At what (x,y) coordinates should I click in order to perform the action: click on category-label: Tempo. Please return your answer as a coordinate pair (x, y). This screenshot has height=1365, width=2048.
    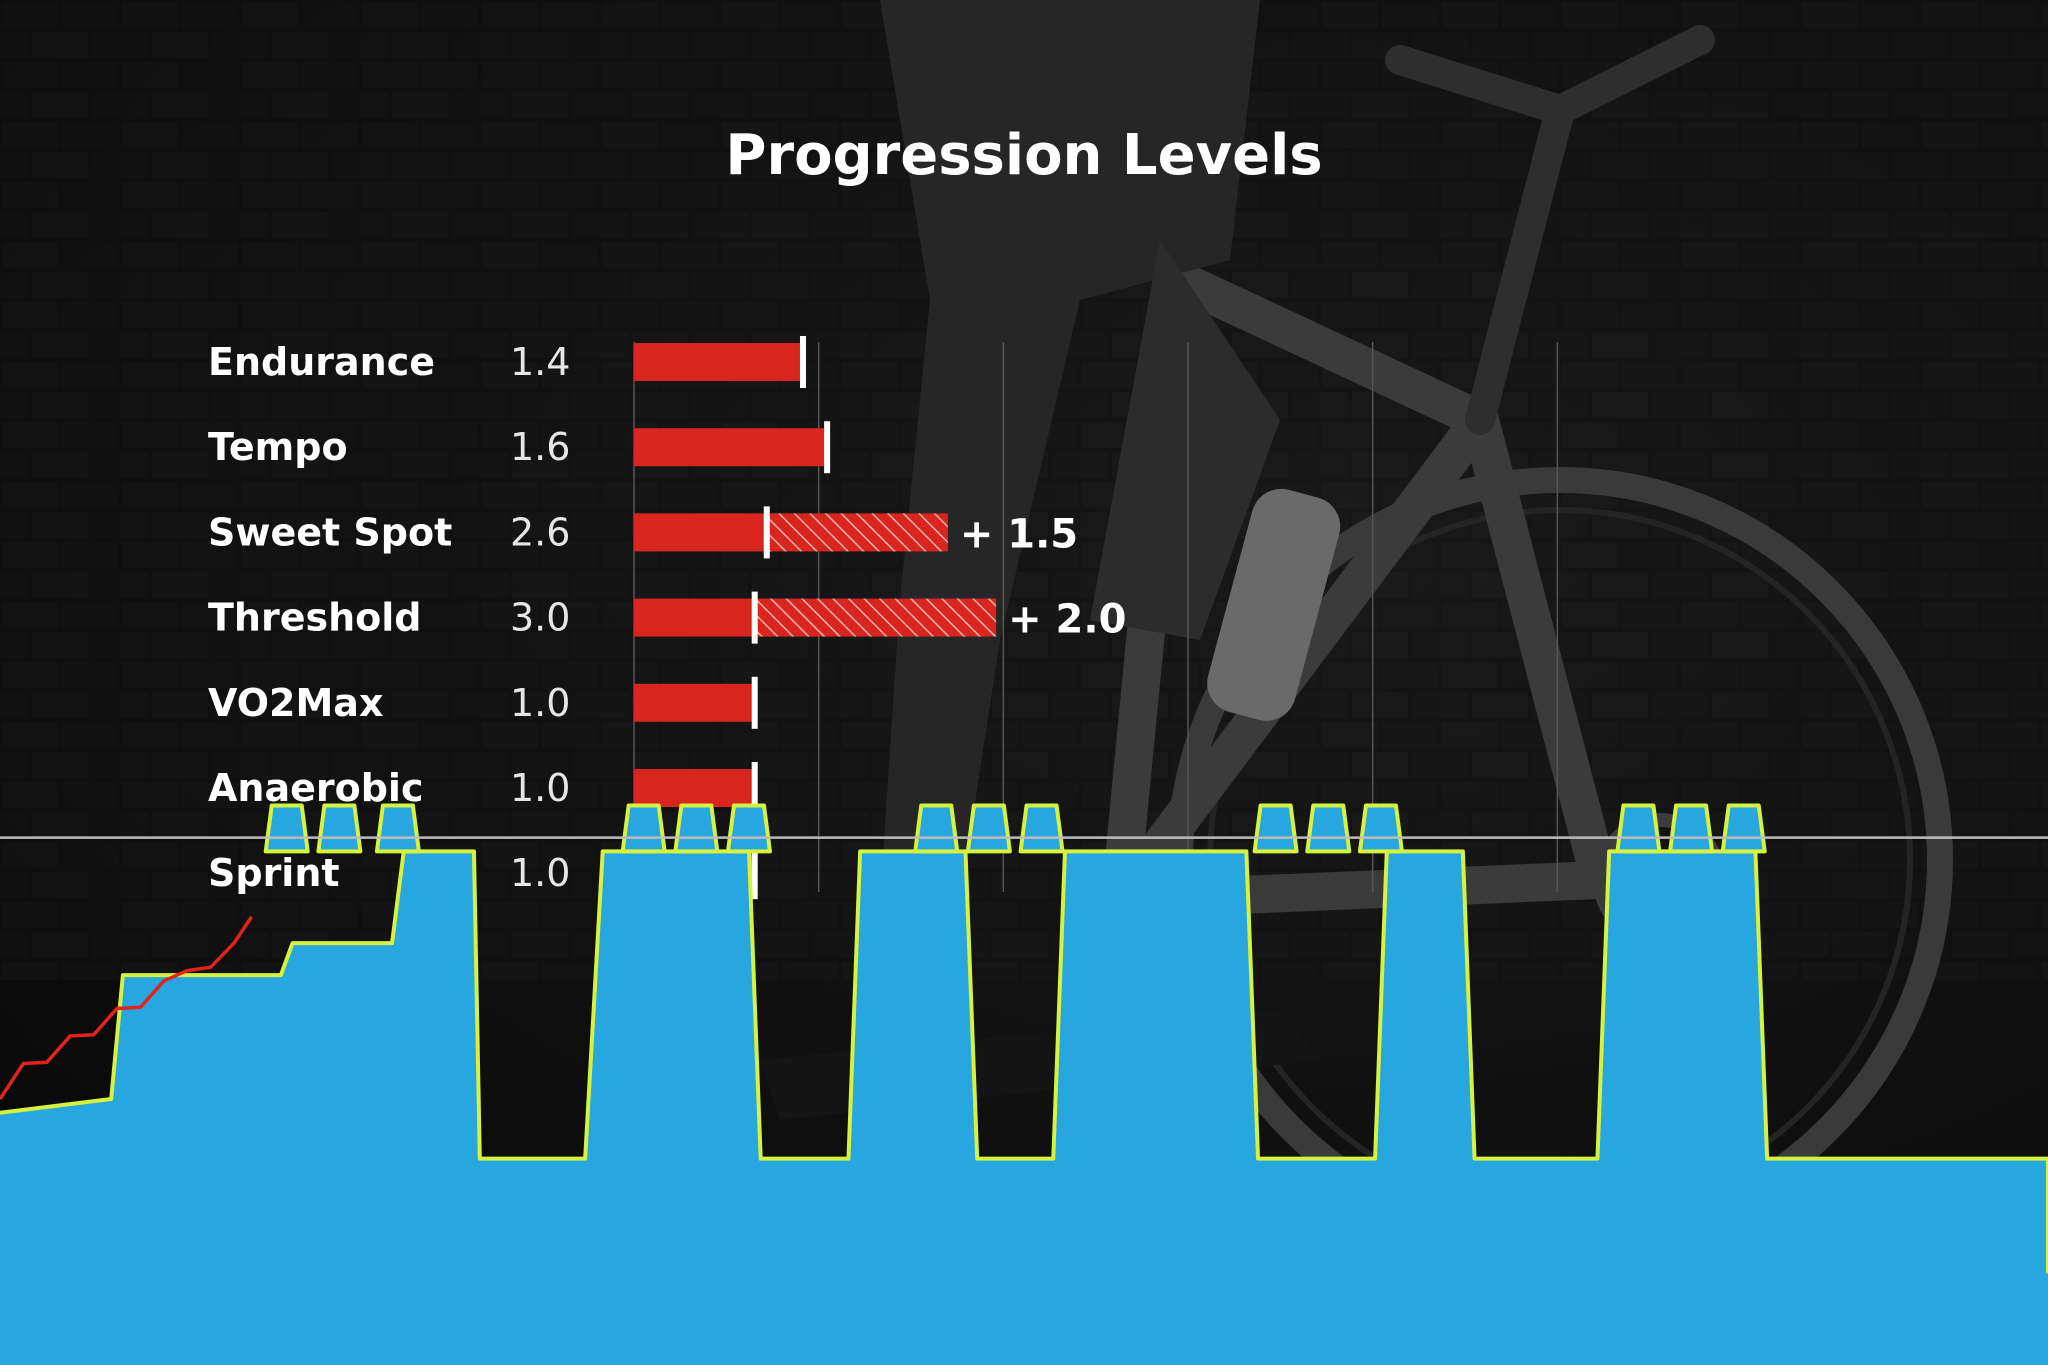
    Looking at the image, I should click on (278, 447).